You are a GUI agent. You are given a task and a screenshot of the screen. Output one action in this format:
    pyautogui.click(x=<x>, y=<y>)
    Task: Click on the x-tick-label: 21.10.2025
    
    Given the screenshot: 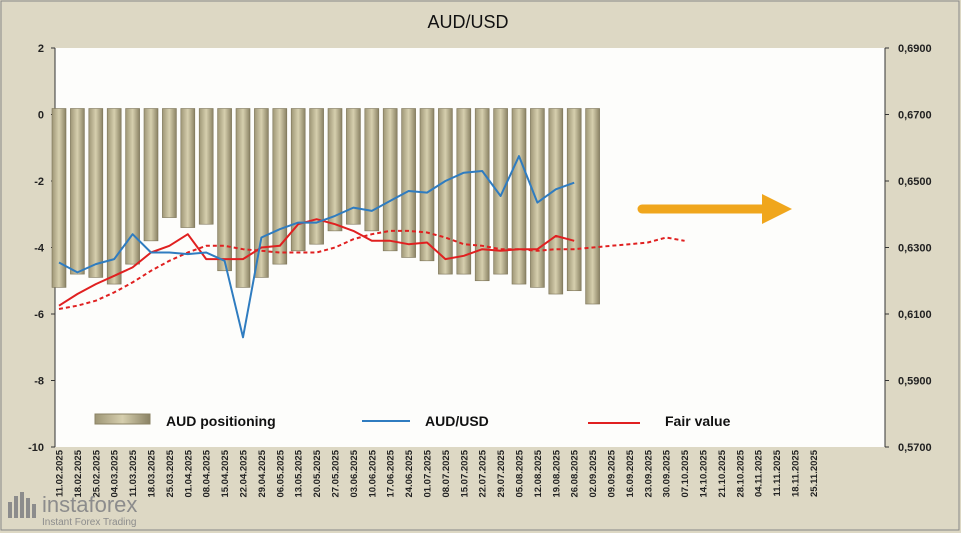 What is the action you would take?
    pyautogui.click(x=722, y=473)
    